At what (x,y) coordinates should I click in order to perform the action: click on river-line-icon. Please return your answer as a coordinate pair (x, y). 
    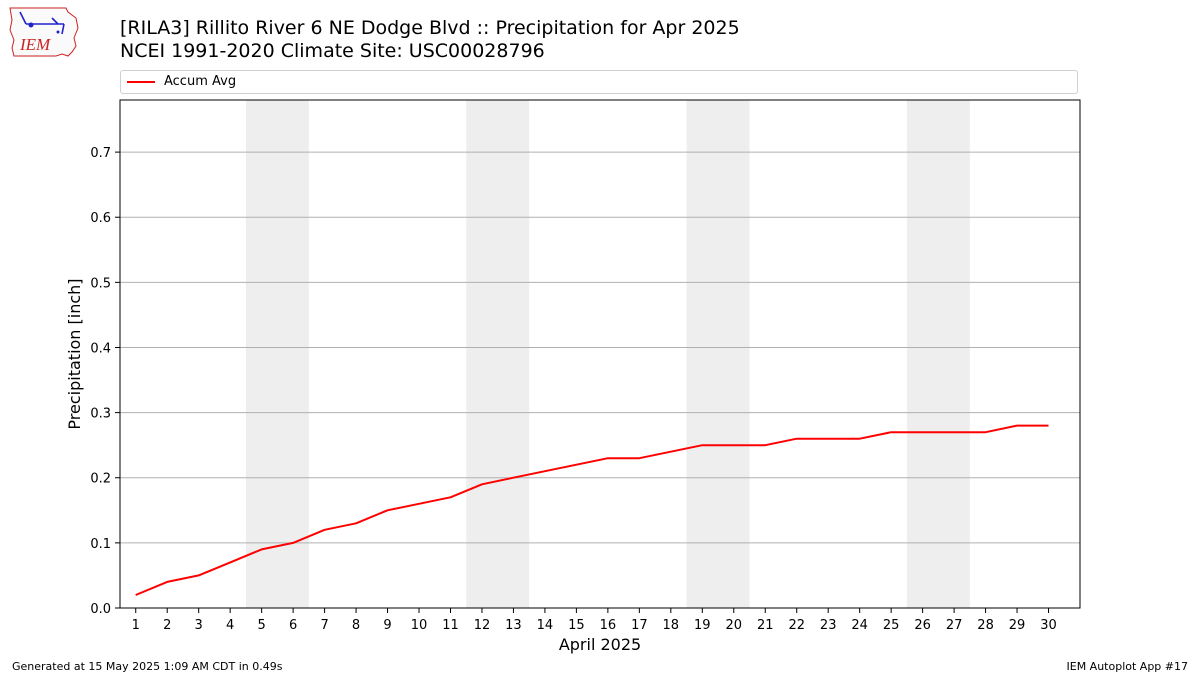
    Looking at the image, I should click on (42, 23).